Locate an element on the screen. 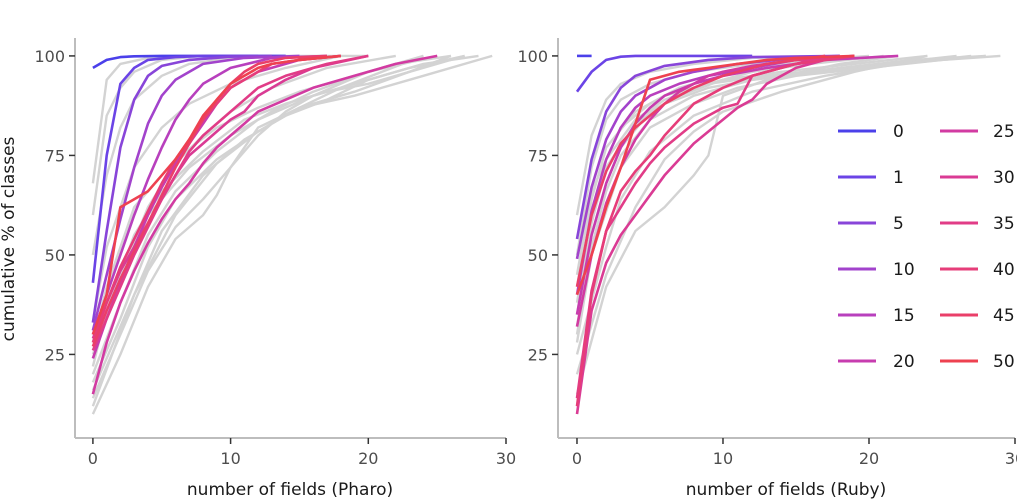  legend-label-50: 50 is located at coordinates (1004, 362).